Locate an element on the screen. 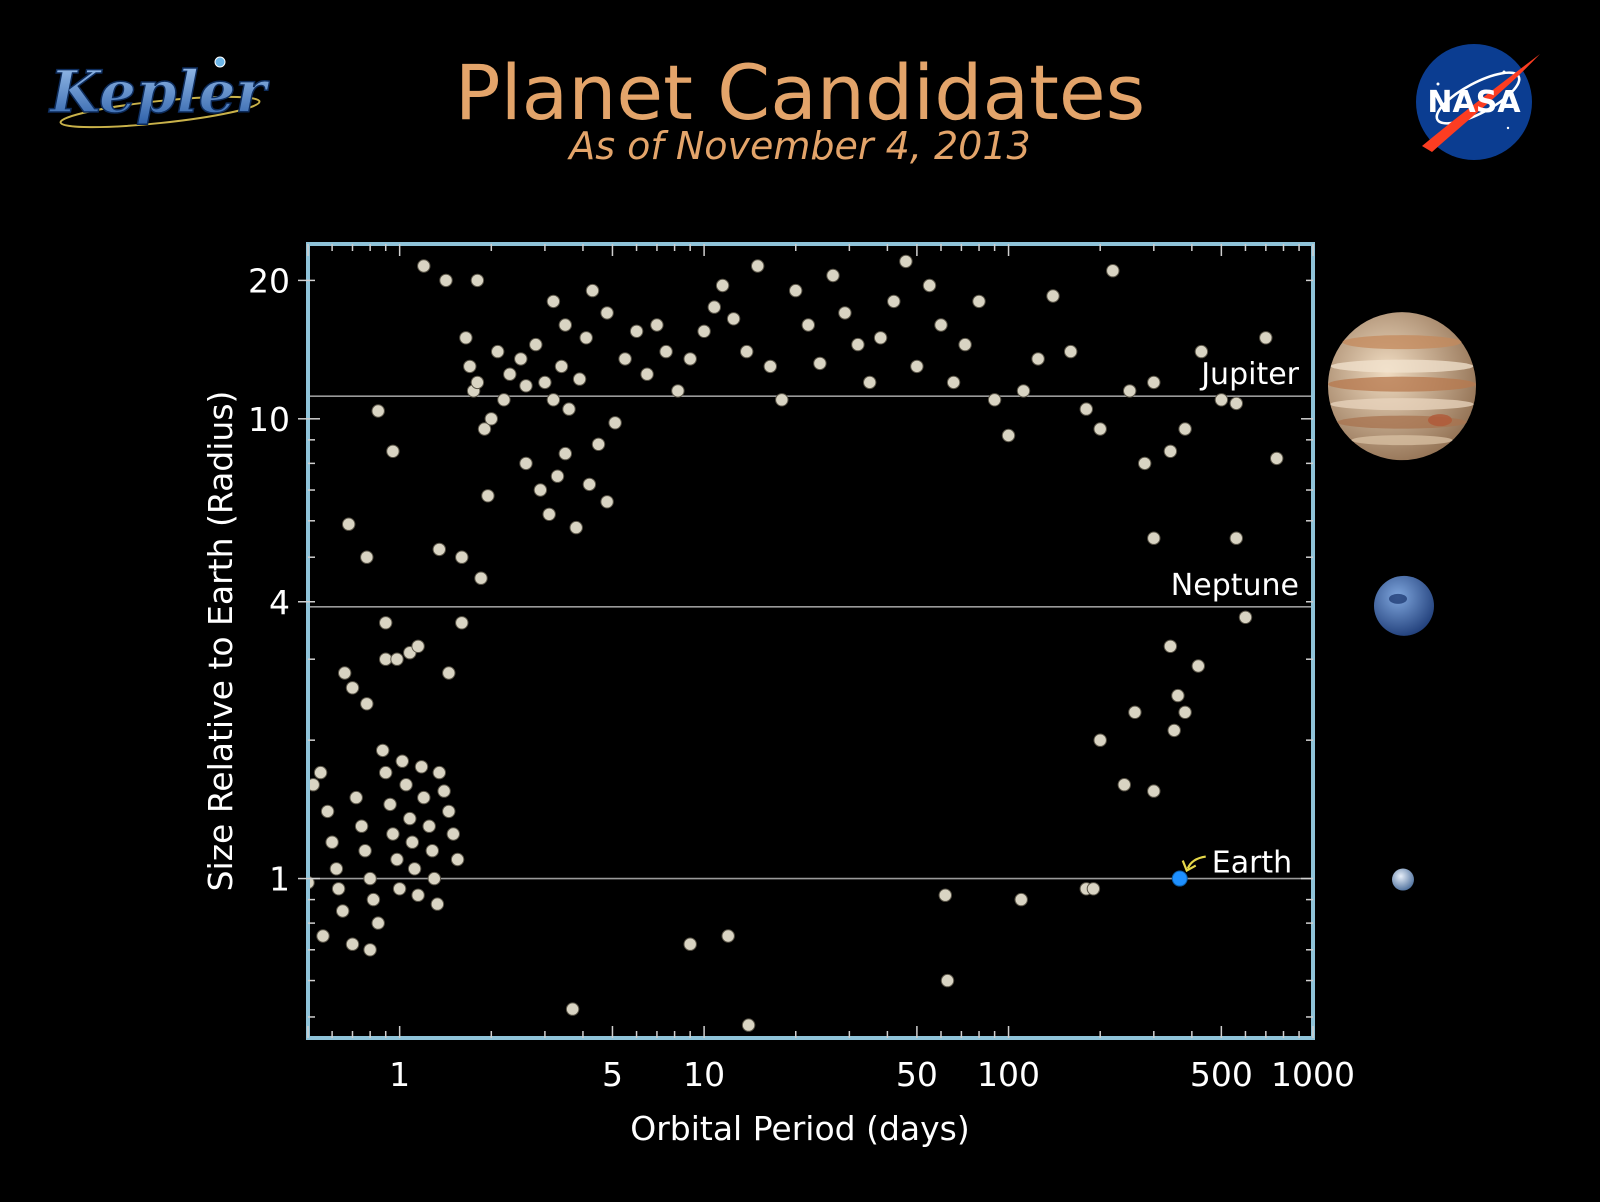 Image resolution: width=1600 pixels, height=1202 pixels. nasa-logo-text: NASA is located at coordinates (1474, 102).